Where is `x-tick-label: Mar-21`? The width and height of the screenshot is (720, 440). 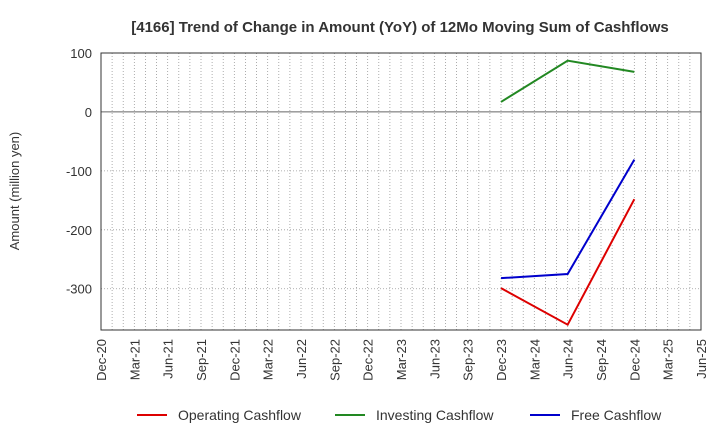
x-tick-label: Mar-21 is located at coordinates (134, 359).